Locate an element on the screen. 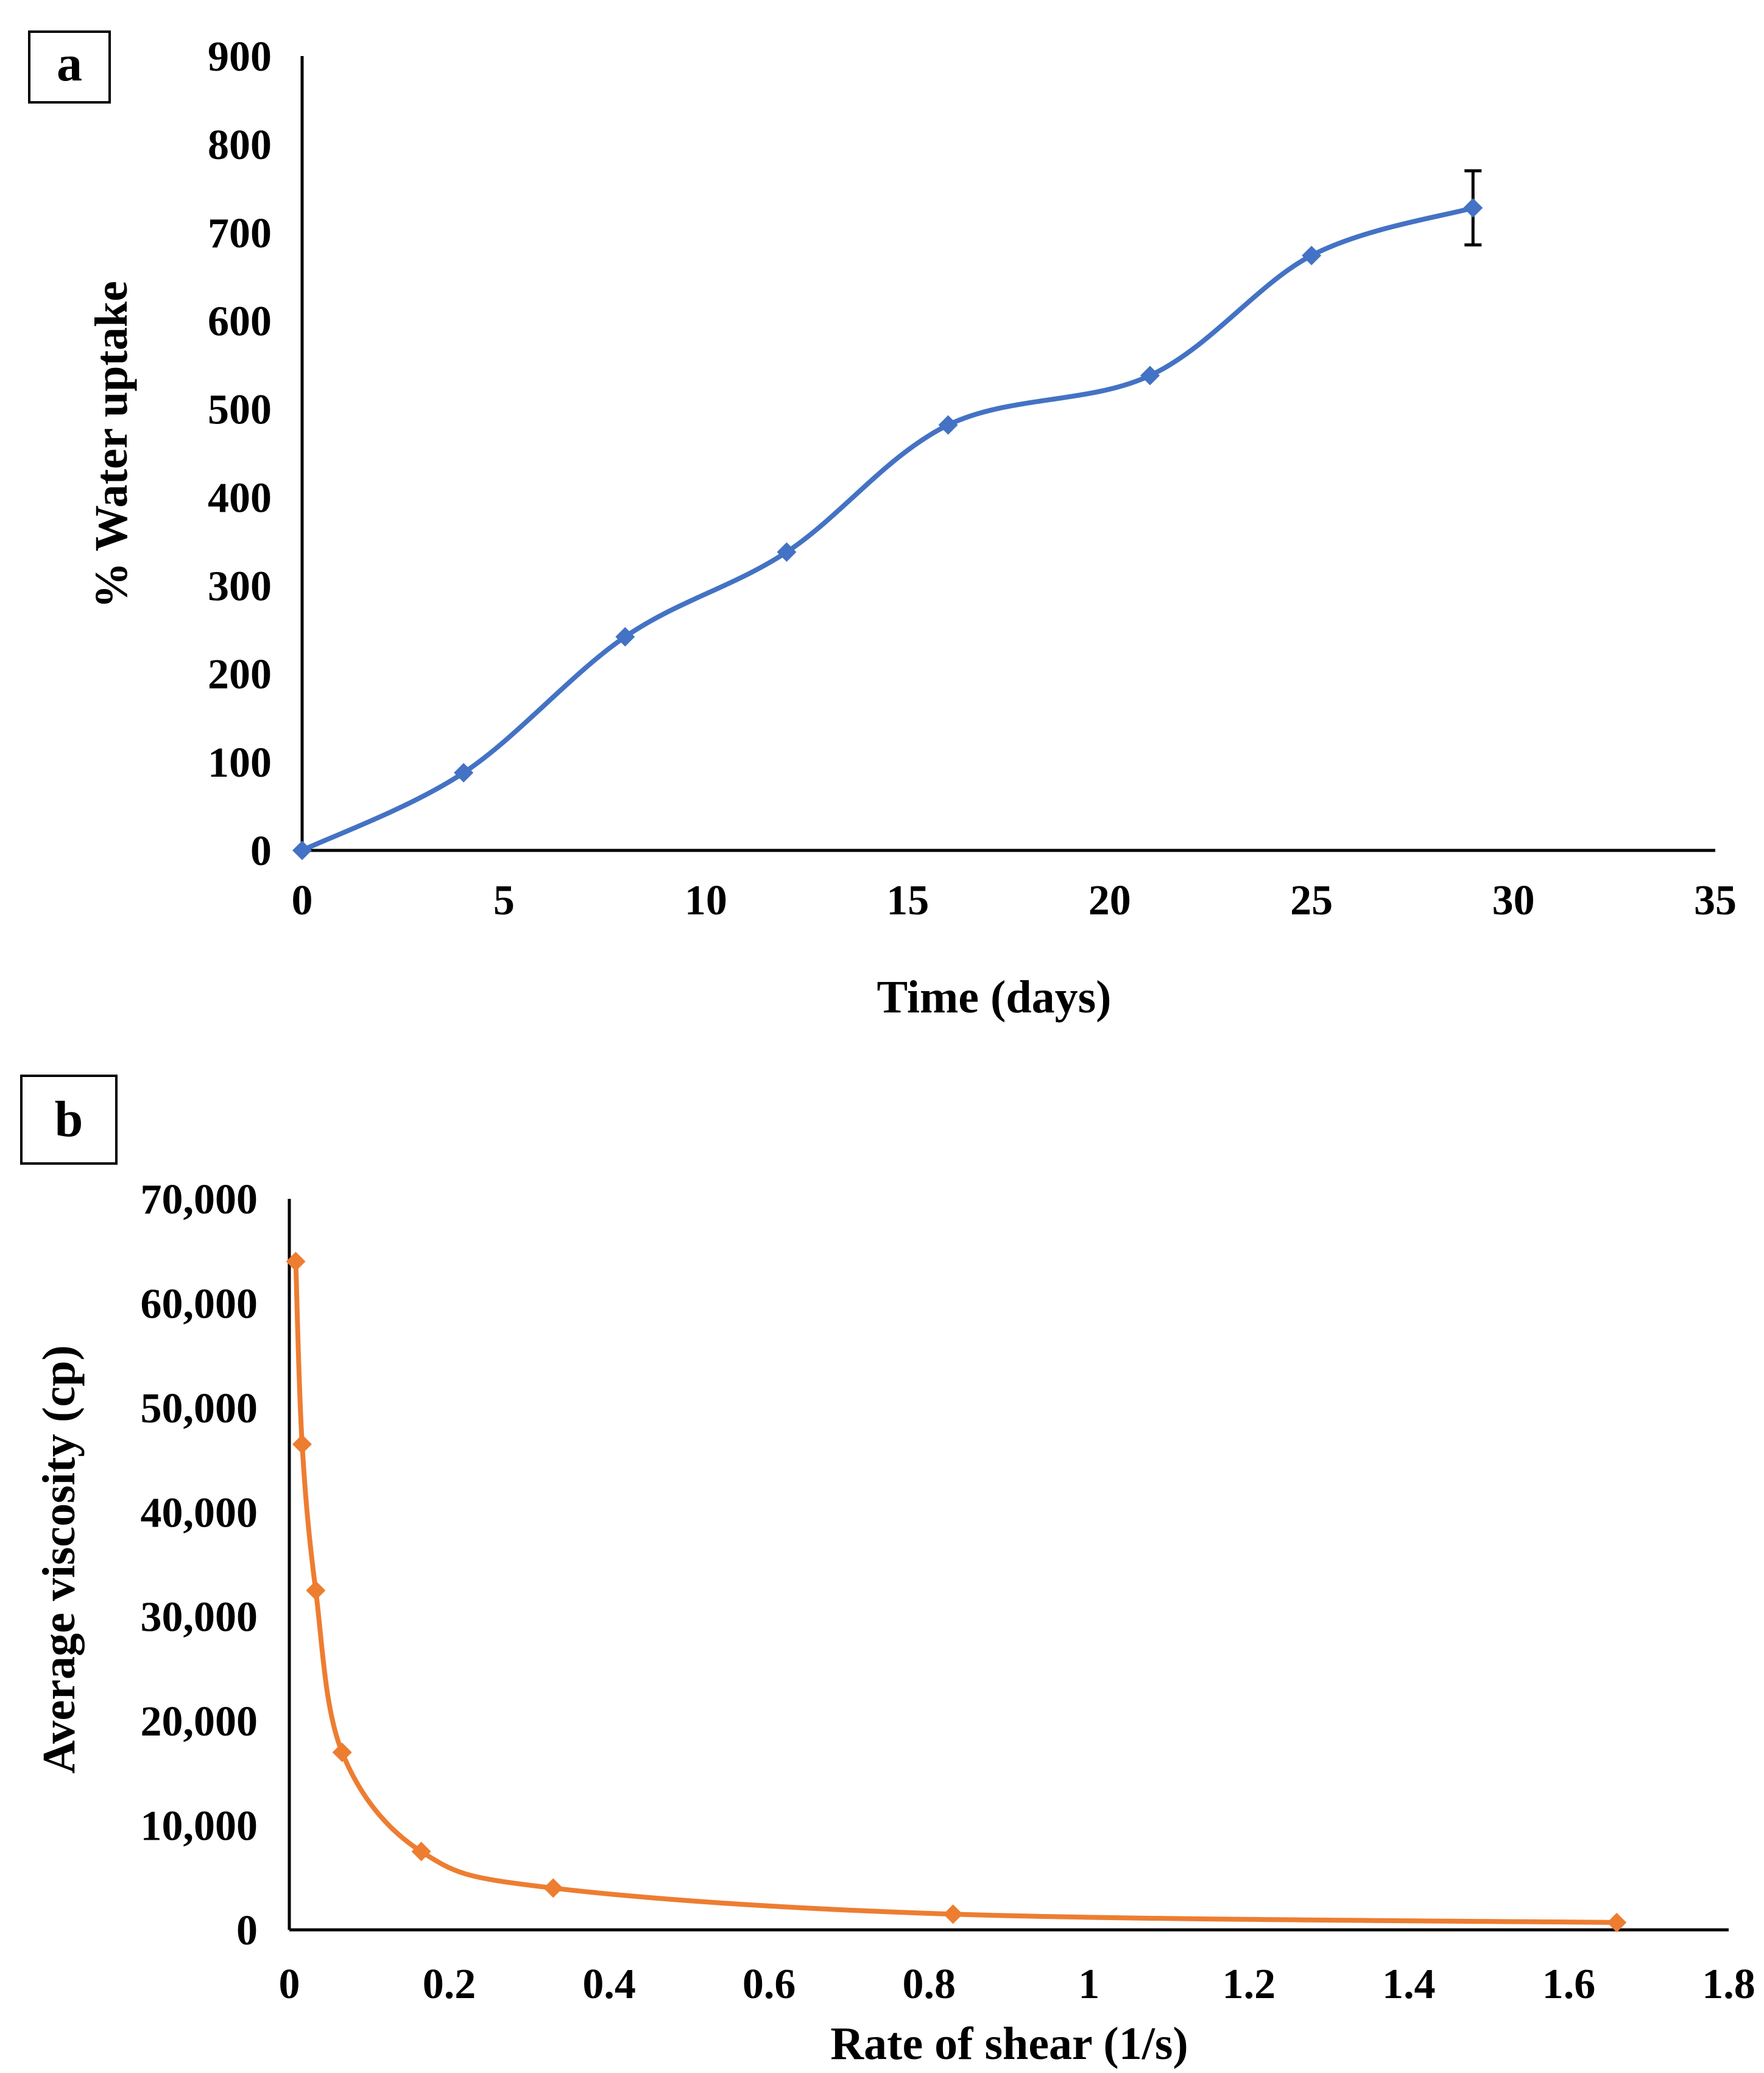 This screenshot has width=1764, height=2073. y-tick-label-b: 0 is located at coordinates (247, 1931).